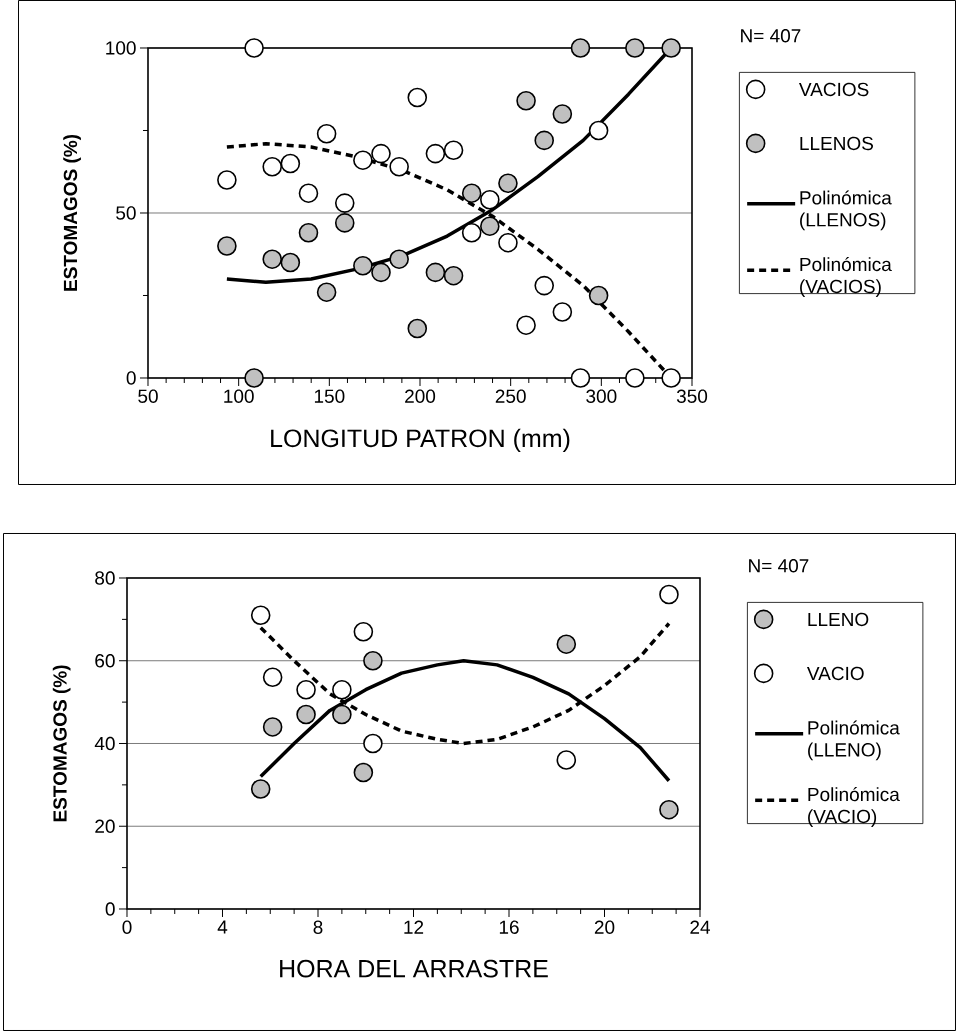  What do you see at coordinates (509, 927) in the screenshot?
I see `x-tick-label: 16` at bounding box center [509, 927].